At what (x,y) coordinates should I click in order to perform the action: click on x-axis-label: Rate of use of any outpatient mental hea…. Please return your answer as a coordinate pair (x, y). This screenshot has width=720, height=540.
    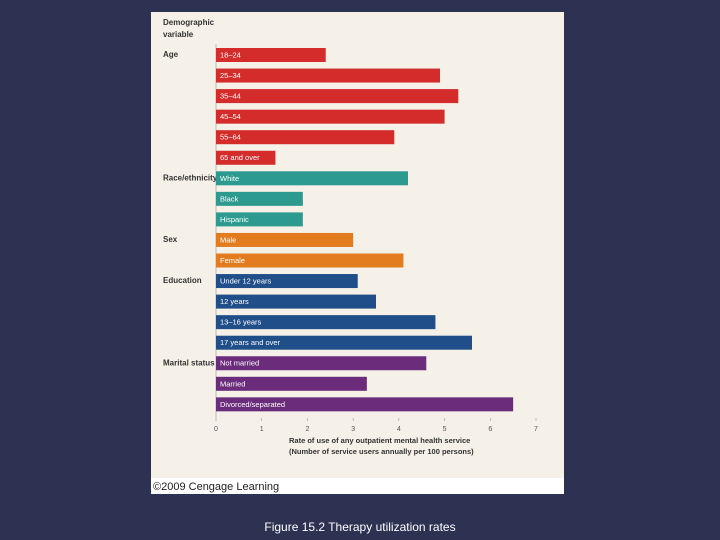
    Looking at the image, I should click on (379, 440).